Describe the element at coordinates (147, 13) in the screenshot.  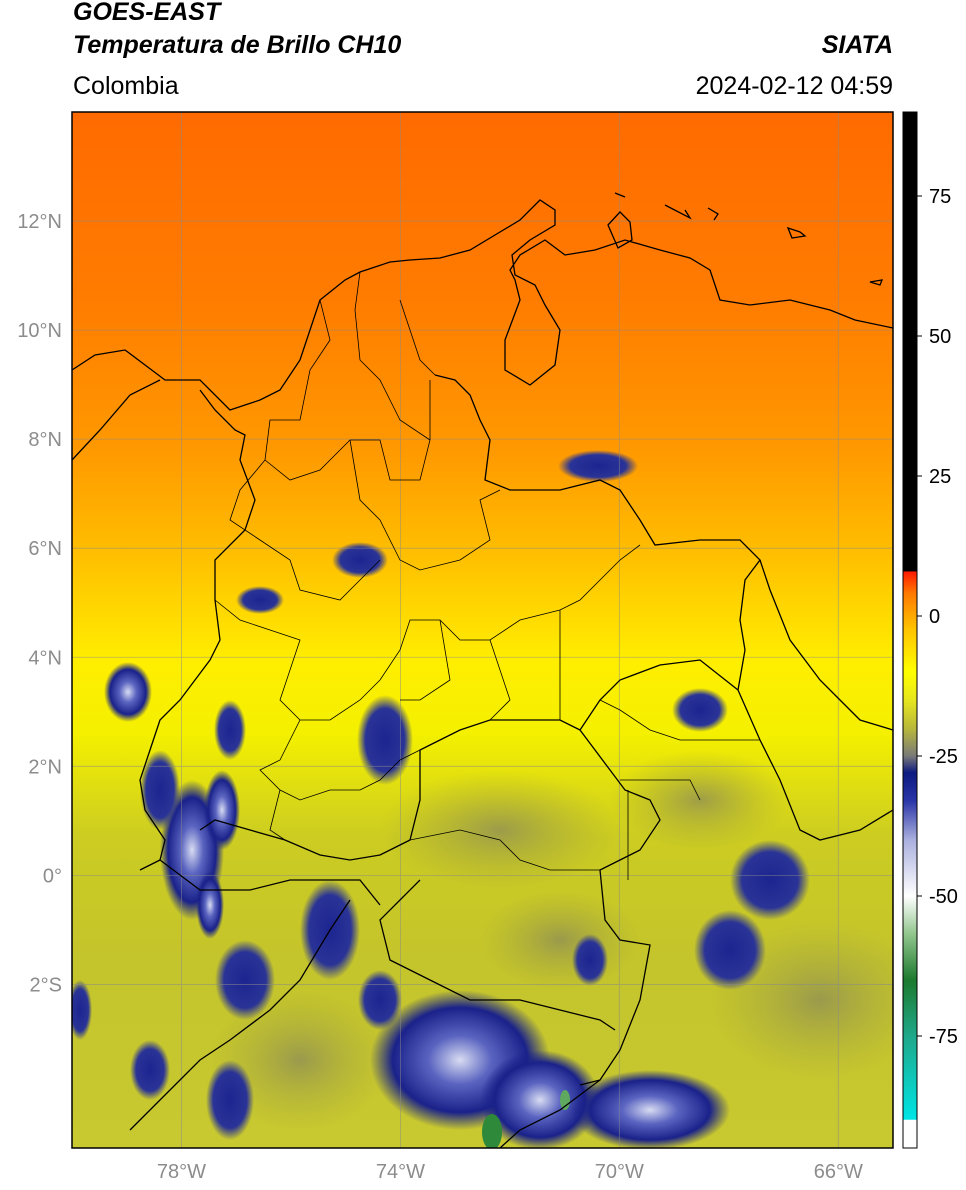
I see `title-line-1: GOES-EAST` at that location.